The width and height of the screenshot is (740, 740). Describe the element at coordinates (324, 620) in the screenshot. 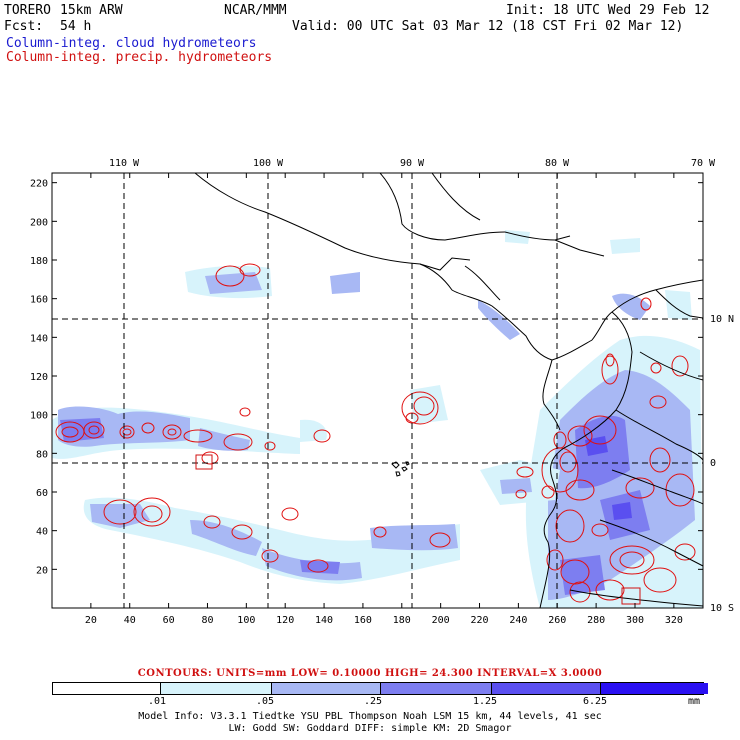

I see `x-tick-label: 140` at that location.